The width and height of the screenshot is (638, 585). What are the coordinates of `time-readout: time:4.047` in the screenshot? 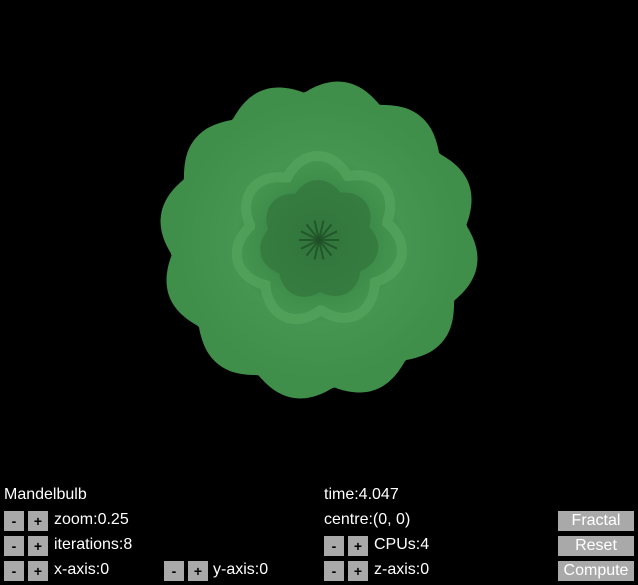 It's located at (361, 495).